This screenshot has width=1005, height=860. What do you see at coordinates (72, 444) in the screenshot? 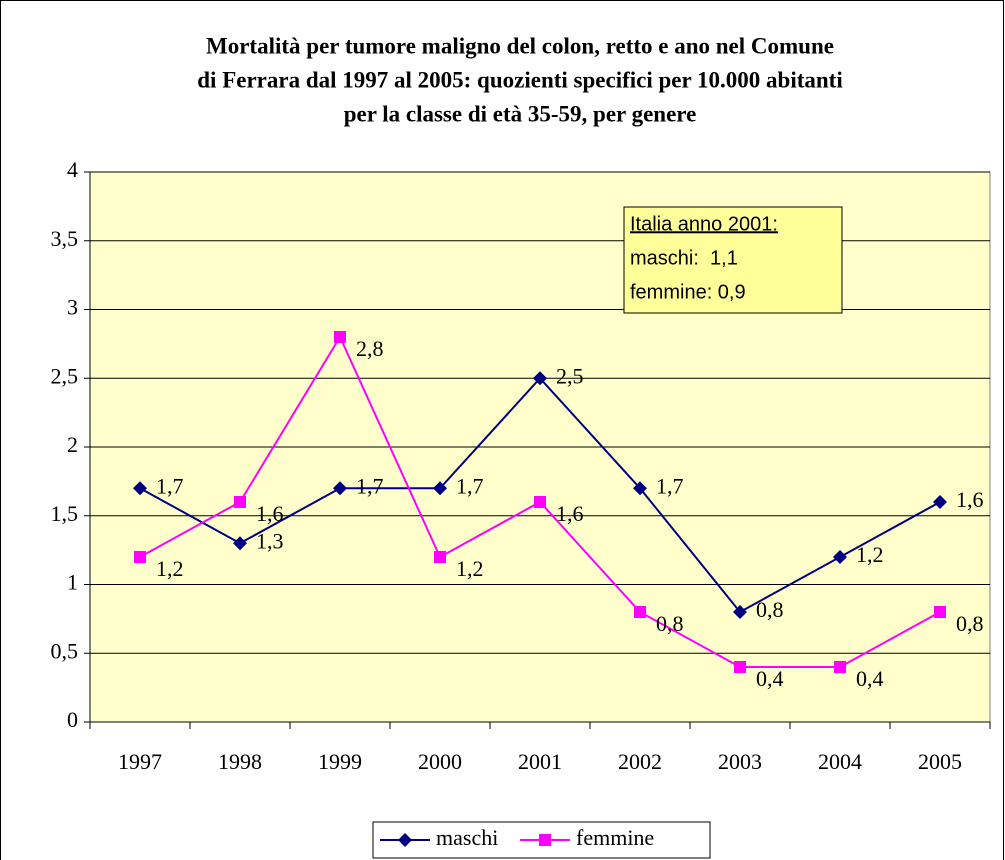
I see `y-tick-label: 2` at bounding box center [72, 444].